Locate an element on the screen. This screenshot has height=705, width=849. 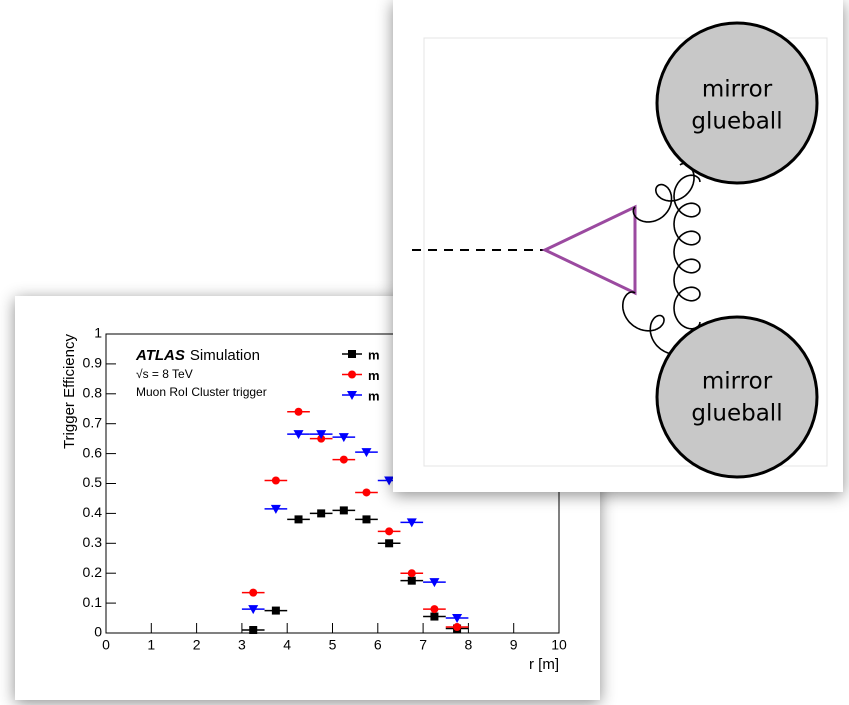
y-tick-label: 0.3 is located at coordinates (93, 542).